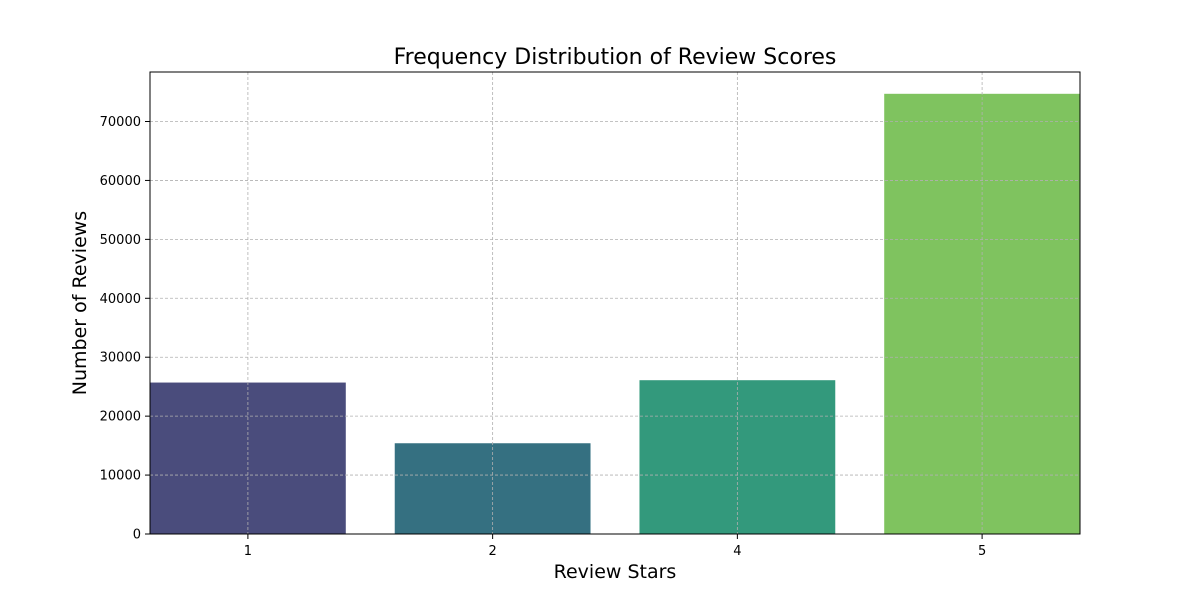 The image size is (1200, 600). What do you see at coordinates (248, 551) in the screenshot?
I see `x-tick-label: 1` at bounding box center [248, 551].